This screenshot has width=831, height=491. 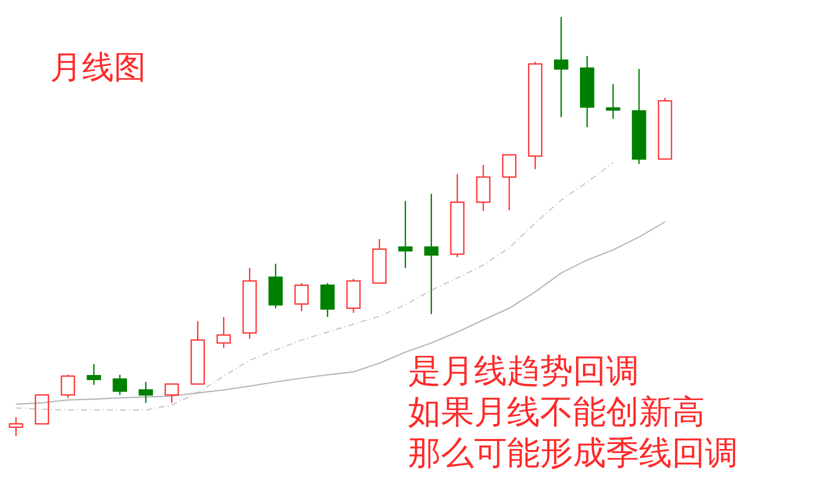 What do you see at coordinates (556, 411) in the screenshot?
I see `annotation: 如果月线不能创新高` at bounding box center [556, 411].